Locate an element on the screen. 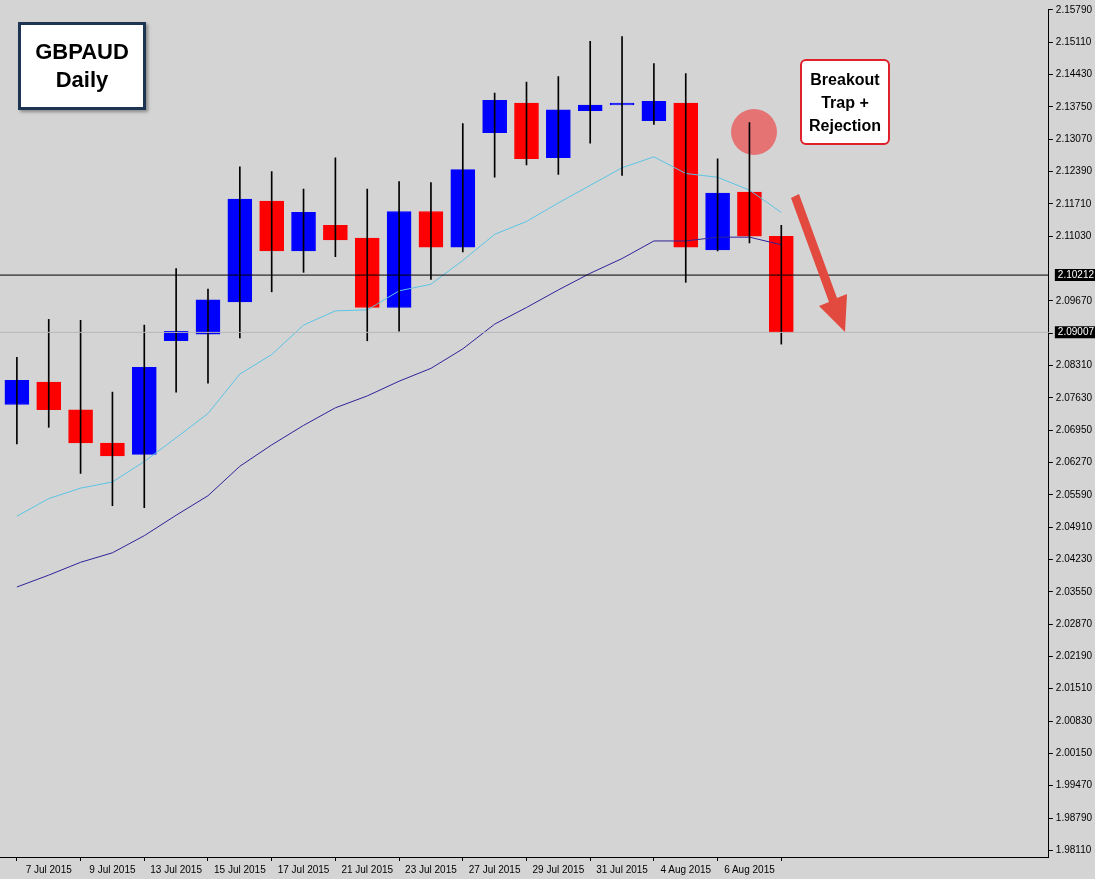 This screenshot has width=1095, height=879. x-tick-label: 23 Jul 2015 is located at coordinates (431, 869).